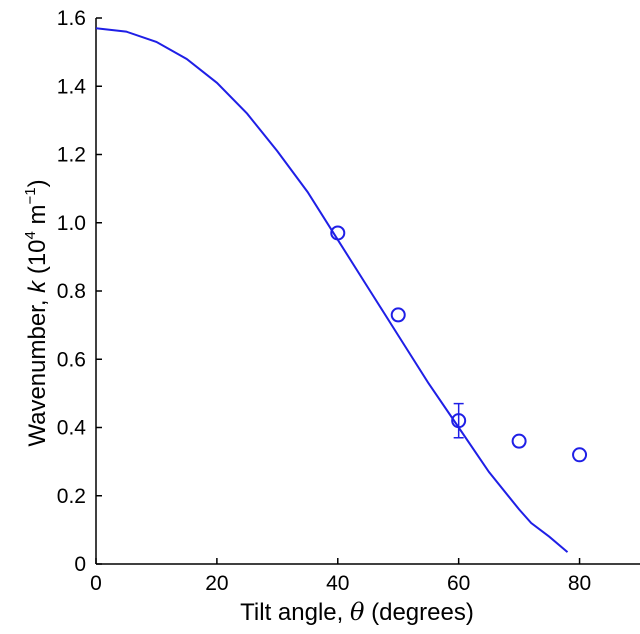 Image resolution: width=640 pixels, height=634 pixels. Describe the element at coordinates (96, 583) in the screenshot. I see `x-tick-label: 0` at that location.